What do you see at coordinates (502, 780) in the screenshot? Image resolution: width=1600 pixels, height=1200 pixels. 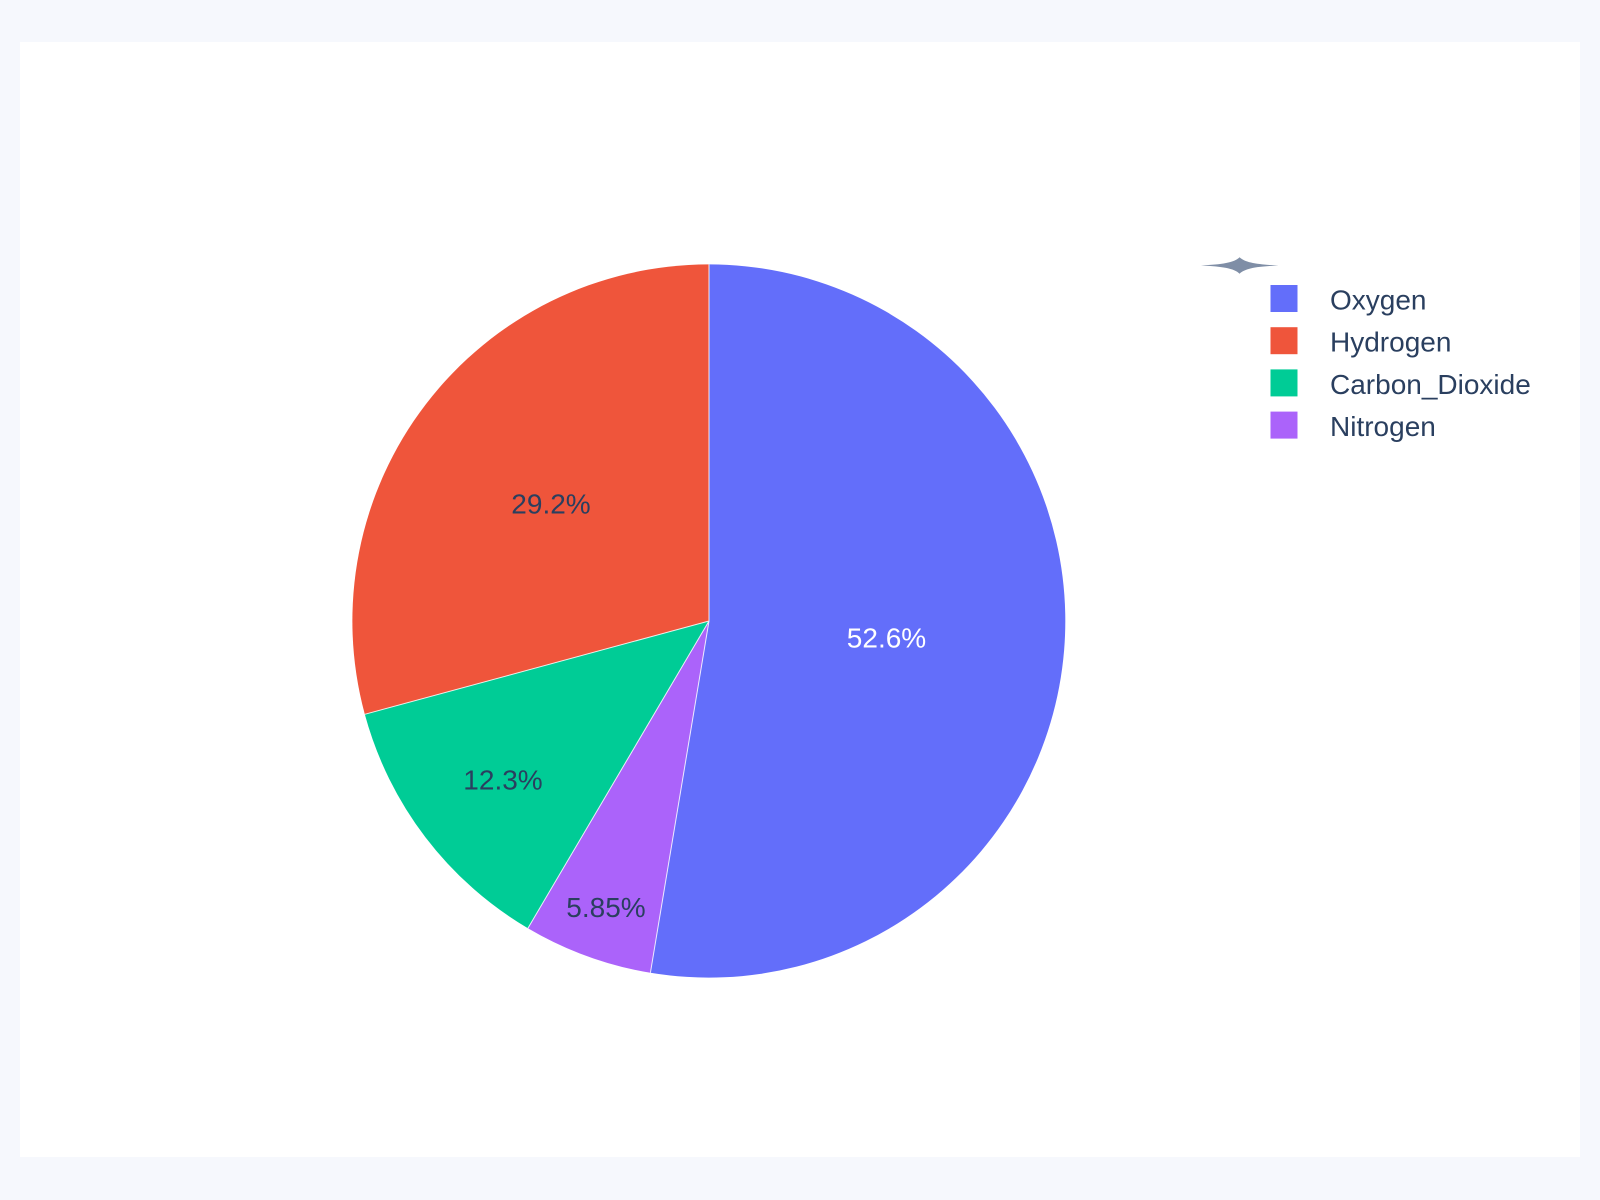 I see `svg-text: 12.3%` at bounding box center [502, 780].